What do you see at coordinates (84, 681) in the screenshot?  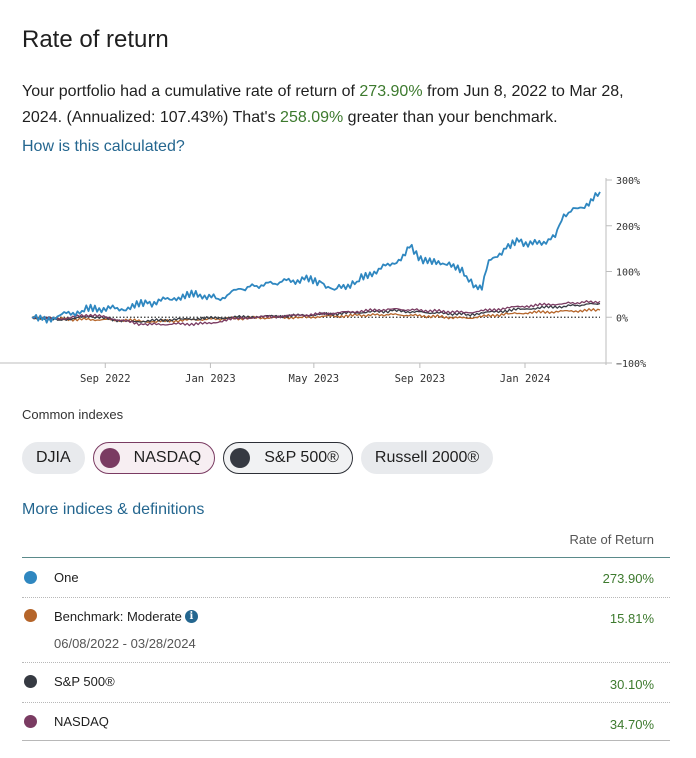 I see `row-name: S&P 500®` at bounding box center [84, 681].